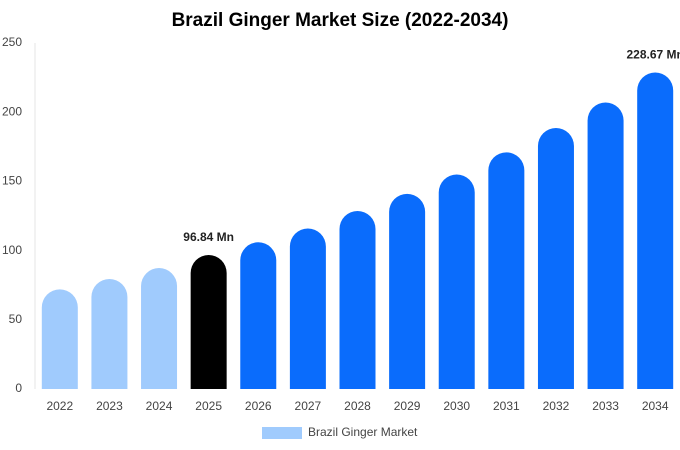 This screenshot has width=680, height=450. I want to click on x-tick-label: 2031, so click(506, 406).